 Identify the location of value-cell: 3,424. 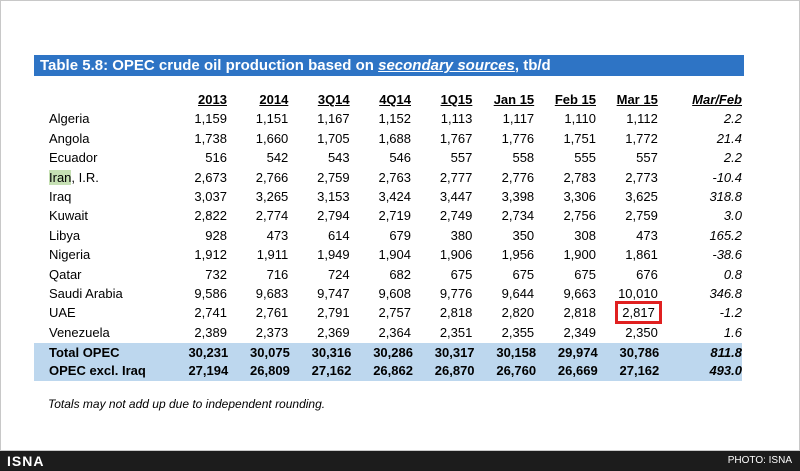
(395, 197).